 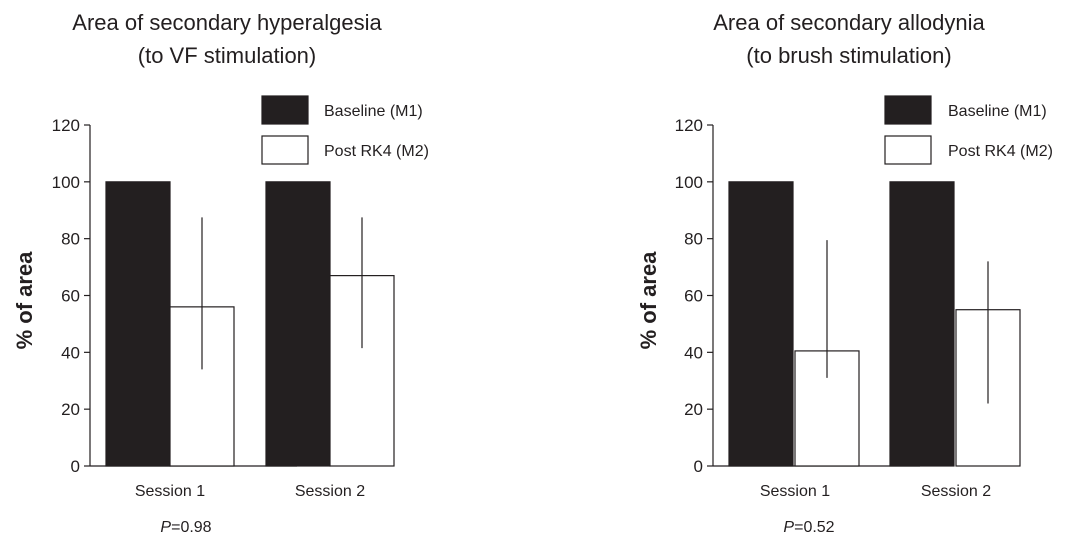 What do you see at coordinates (693, 239) in the screenshot?
I see `chart2-y-tick-label-80: 80` at bounding box center [693, 239].